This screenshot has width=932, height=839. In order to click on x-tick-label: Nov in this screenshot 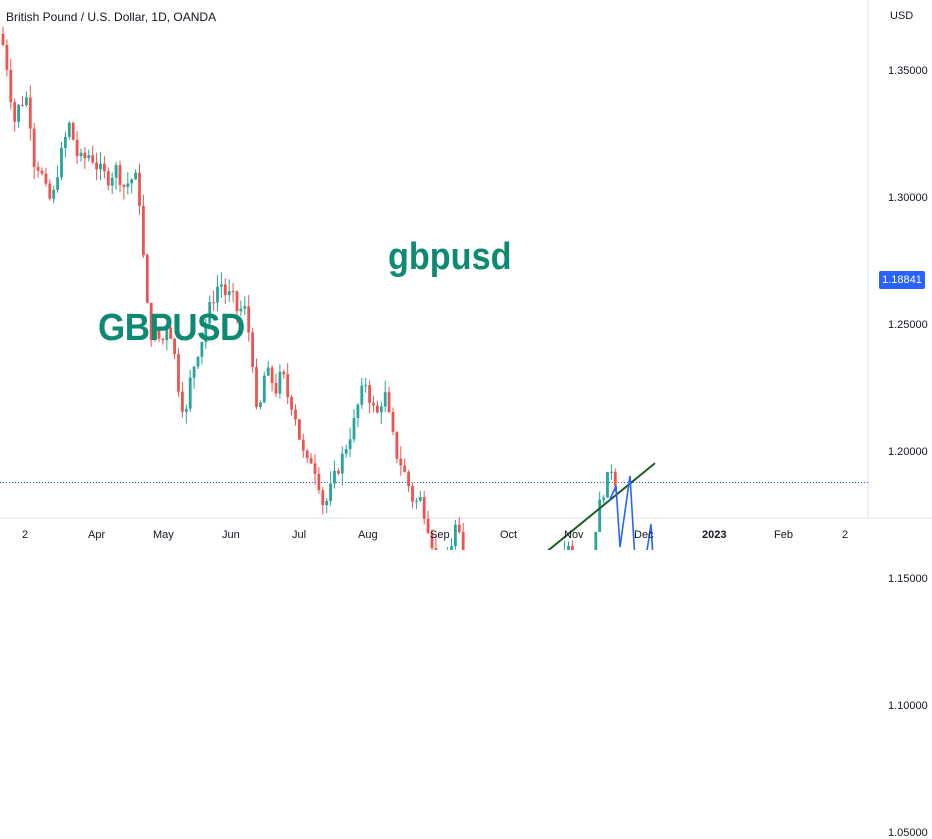, I will do `click(574, 535)`.